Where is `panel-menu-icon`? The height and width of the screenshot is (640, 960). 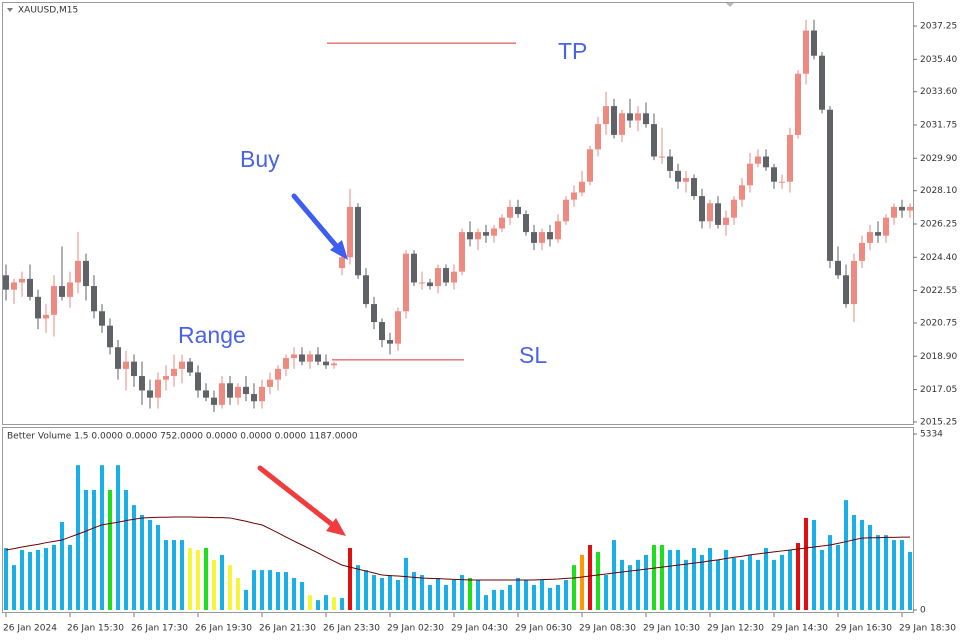 panel-menu-icon is located at coordinates (10, 10).